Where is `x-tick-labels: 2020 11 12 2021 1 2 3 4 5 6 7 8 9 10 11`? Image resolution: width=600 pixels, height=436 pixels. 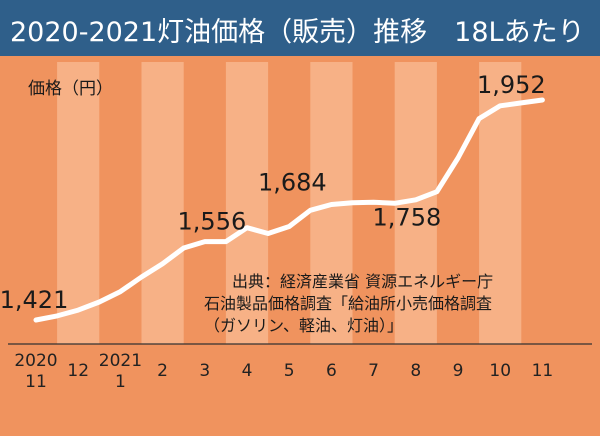
x-tick-labels: 2020 11 12 2021 1 2 3 4 5 6 7 8 9 10 11 is located at coordinates (283, 371).